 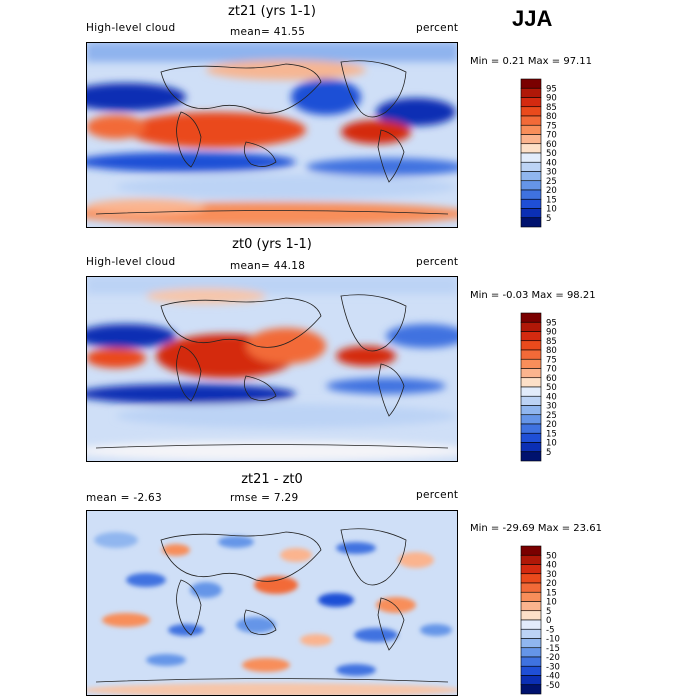 What do you see at coordinates (437, 262) in the screenshot?
I see `panel-2-units-label: percent` at bounding box center [437, 262].